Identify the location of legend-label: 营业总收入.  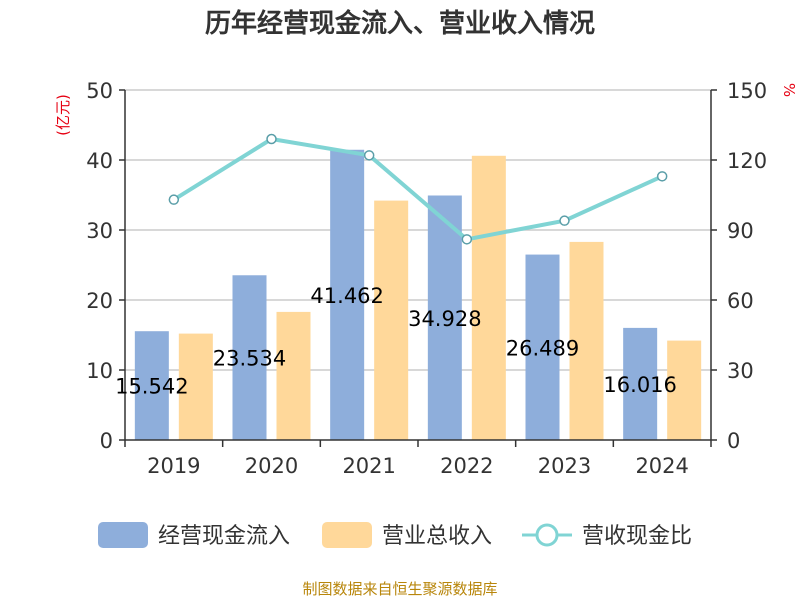
(437, 536).